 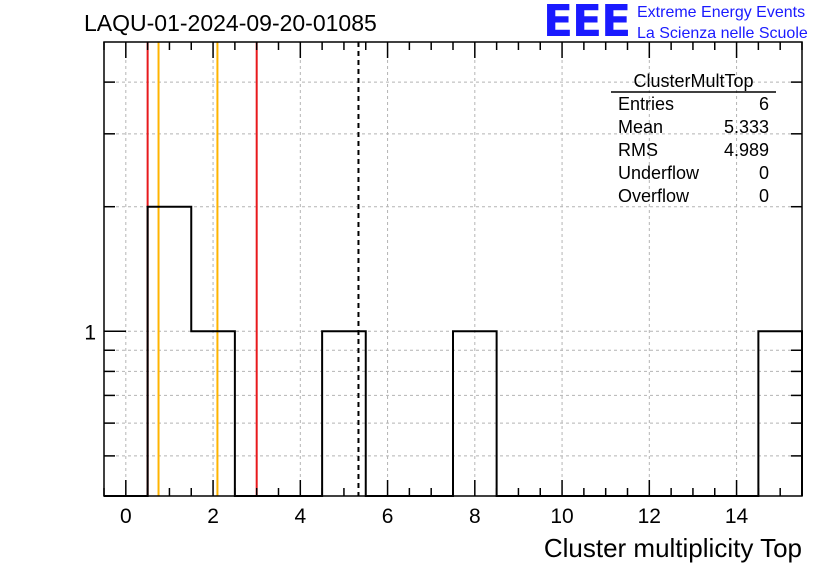 I want to click on stats-label: Mean, so click(x=640, y=127).